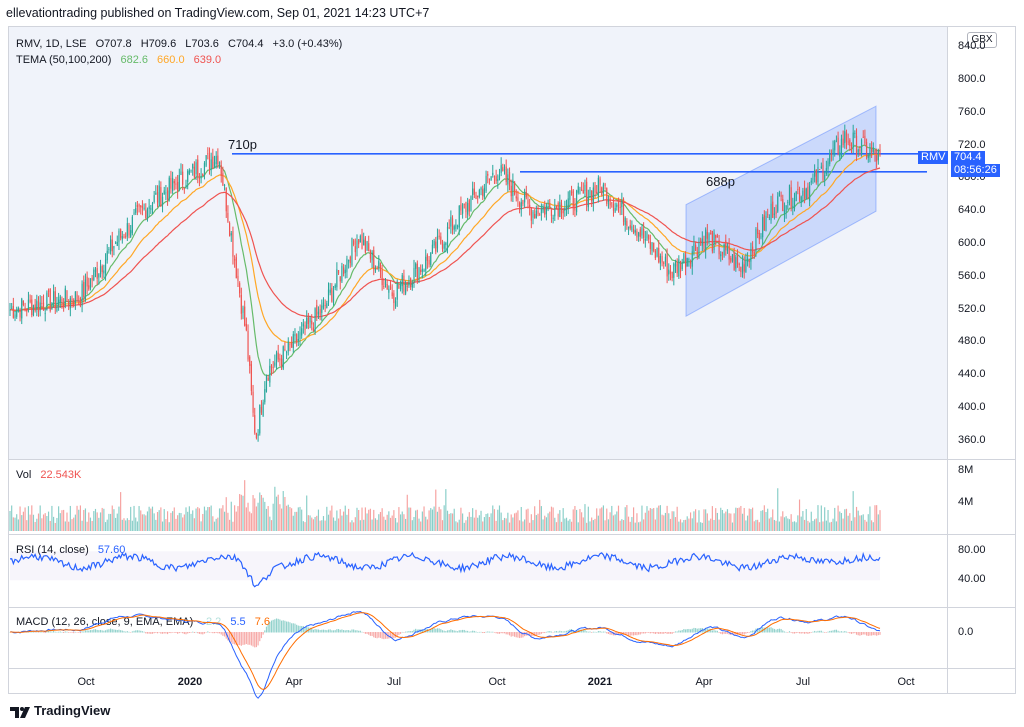 This screenshot has width=1024, height=727. What do you see at coordinates (52, 550) in the screenshot?
I see `rsi-label: RSI (14, close)` at bounding box center [52, 550].